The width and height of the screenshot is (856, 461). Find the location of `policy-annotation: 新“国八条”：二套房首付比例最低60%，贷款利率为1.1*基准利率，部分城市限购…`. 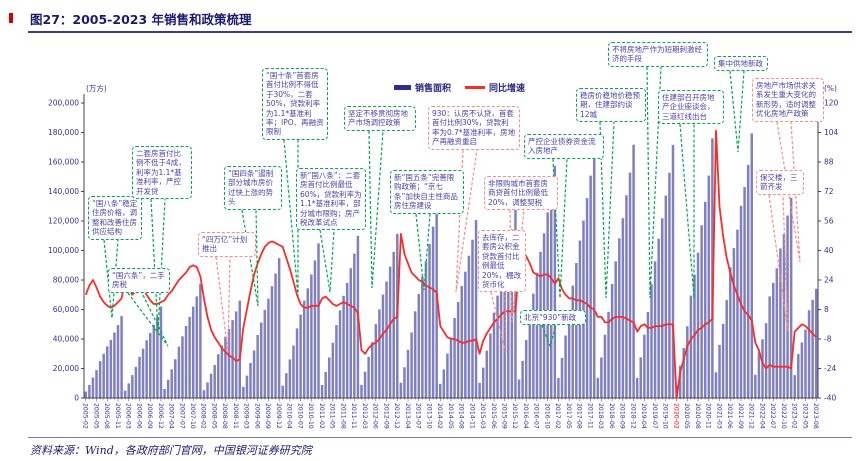

policy-annotation: 新“国八条”：二套房首付比例最低60%，贷款利率为1.1*基准利率，部分城市限购… is located at coordinates (331, 199).